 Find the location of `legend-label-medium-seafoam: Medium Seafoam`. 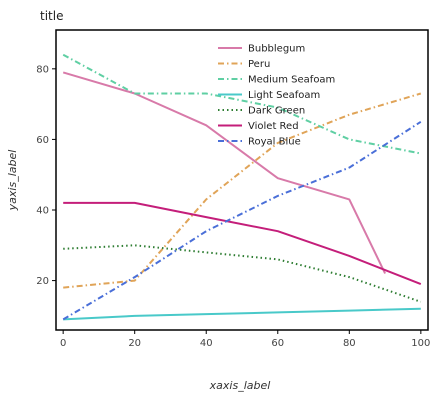

legend-label-medium-seafoam: Medium Seafoam is located at coordinates (291, 80).